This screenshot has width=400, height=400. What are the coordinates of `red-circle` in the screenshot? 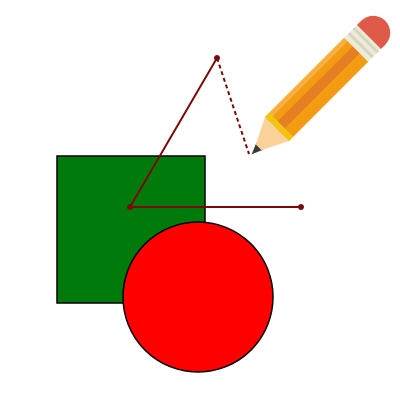 It's located at (198, 297).